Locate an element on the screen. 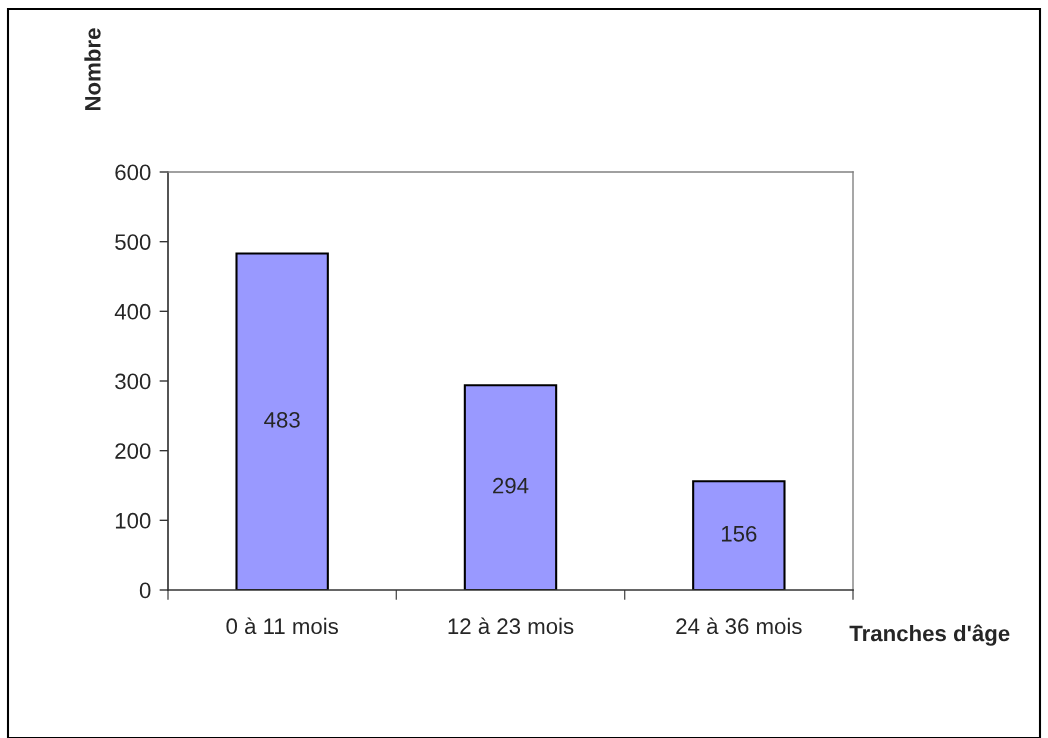 This screenshot has width=1048, height=738. x-tick-label: 0 à 11 mois is located at coordinates (282, 626).